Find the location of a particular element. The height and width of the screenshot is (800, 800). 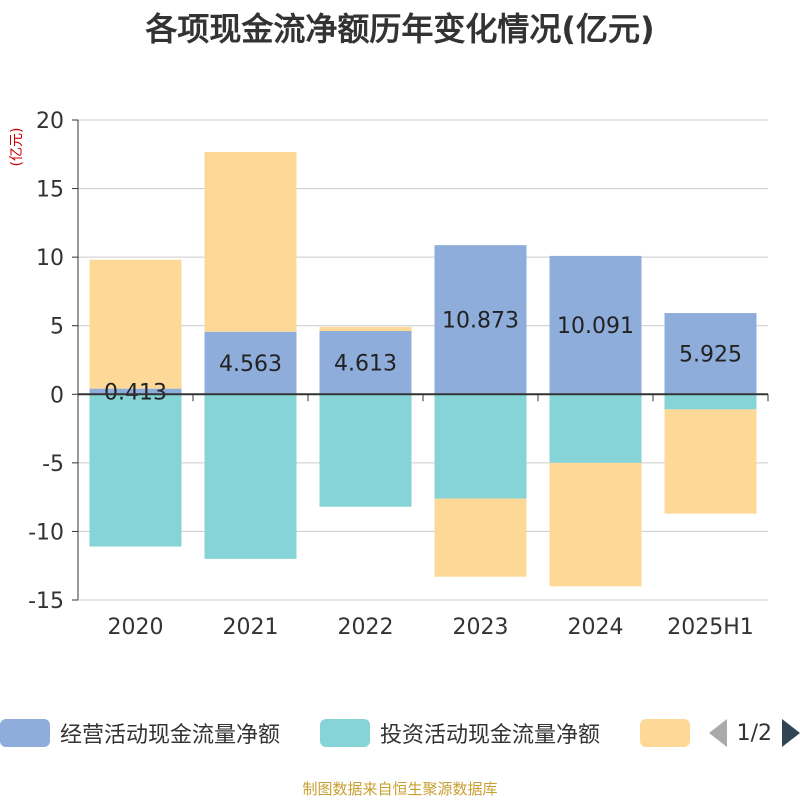

y-tick-label: 15 is located at coordinates (50, 190).